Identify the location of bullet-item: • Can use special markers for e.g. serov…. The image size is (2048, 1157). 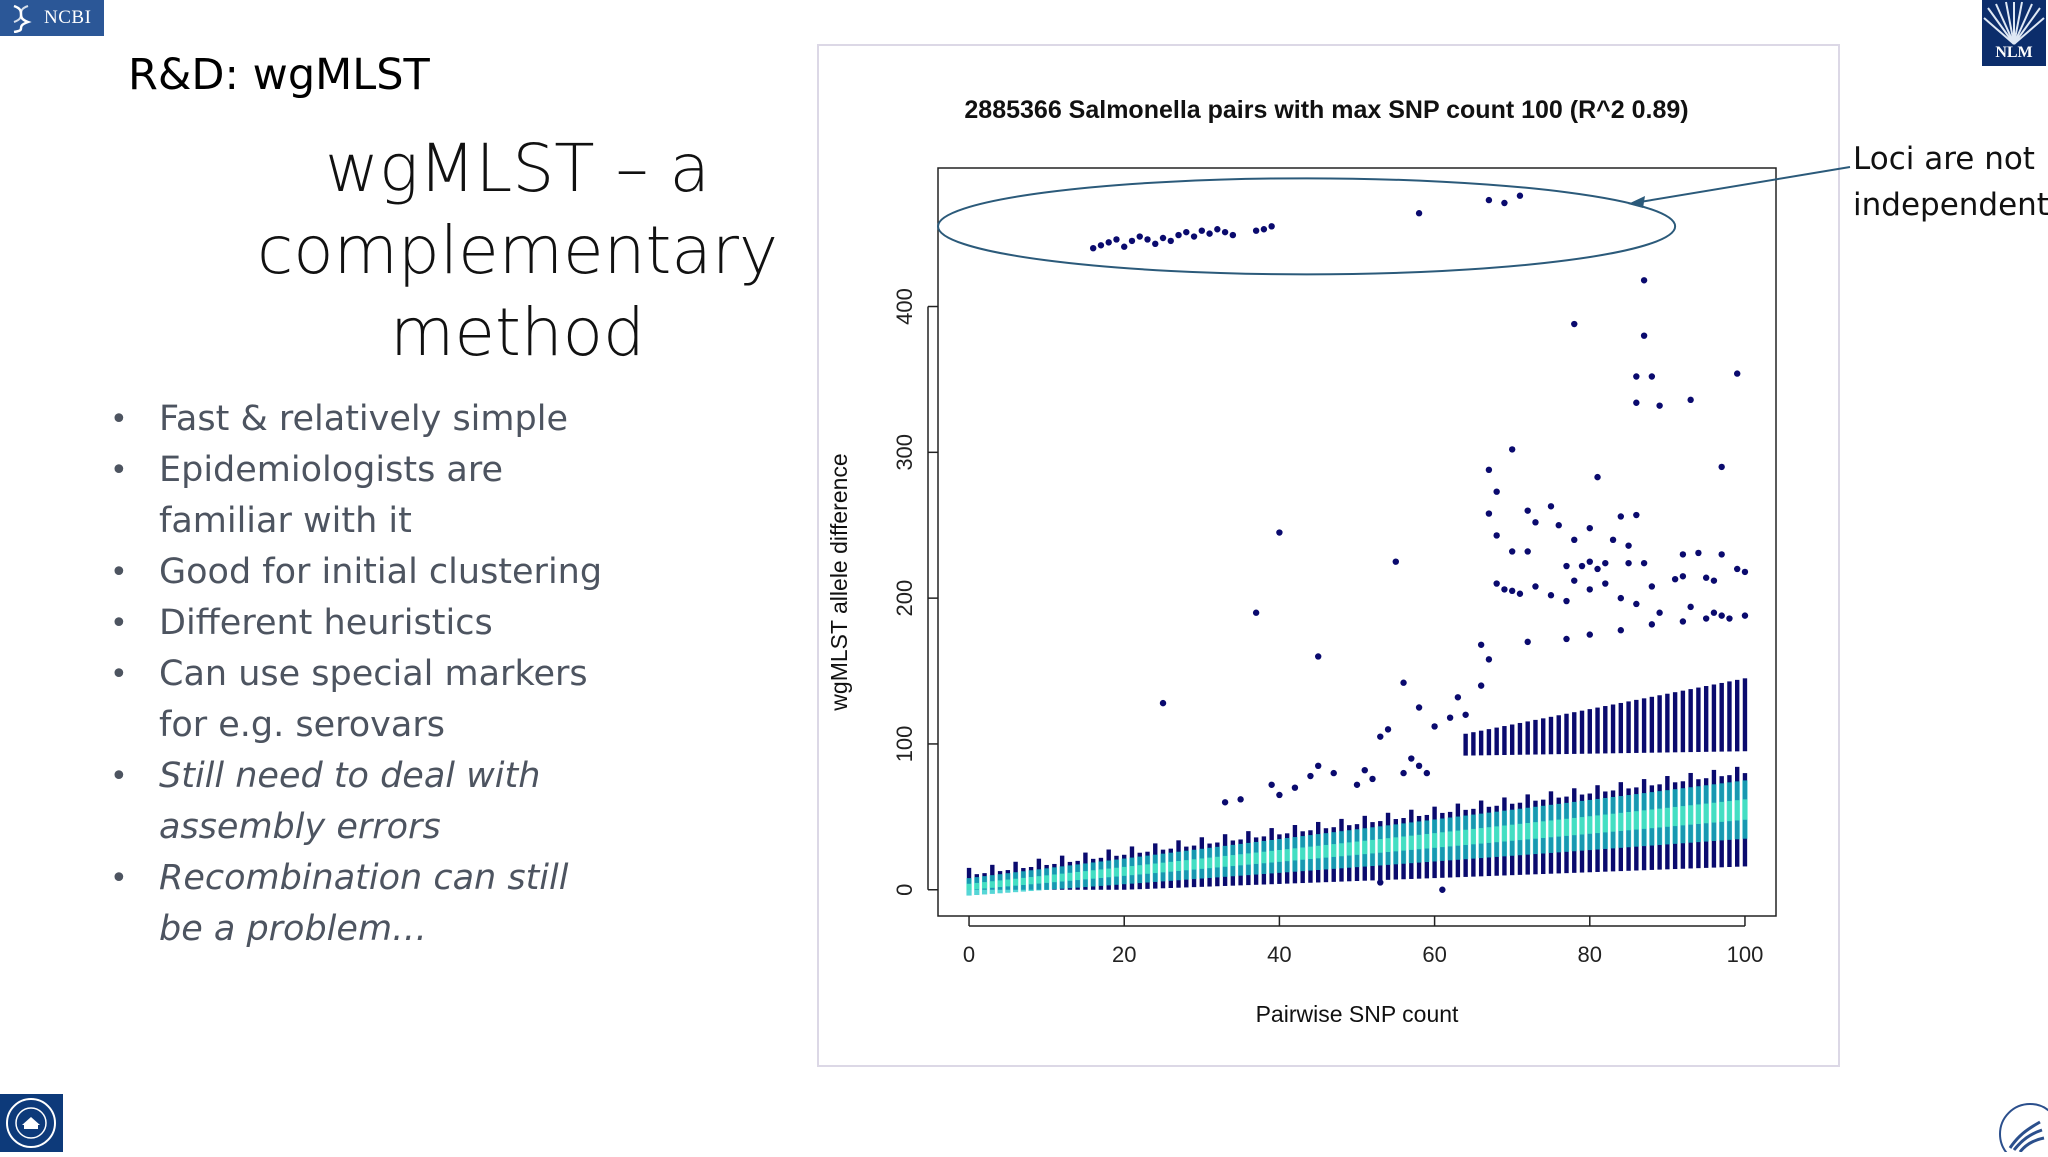
(368, 700).